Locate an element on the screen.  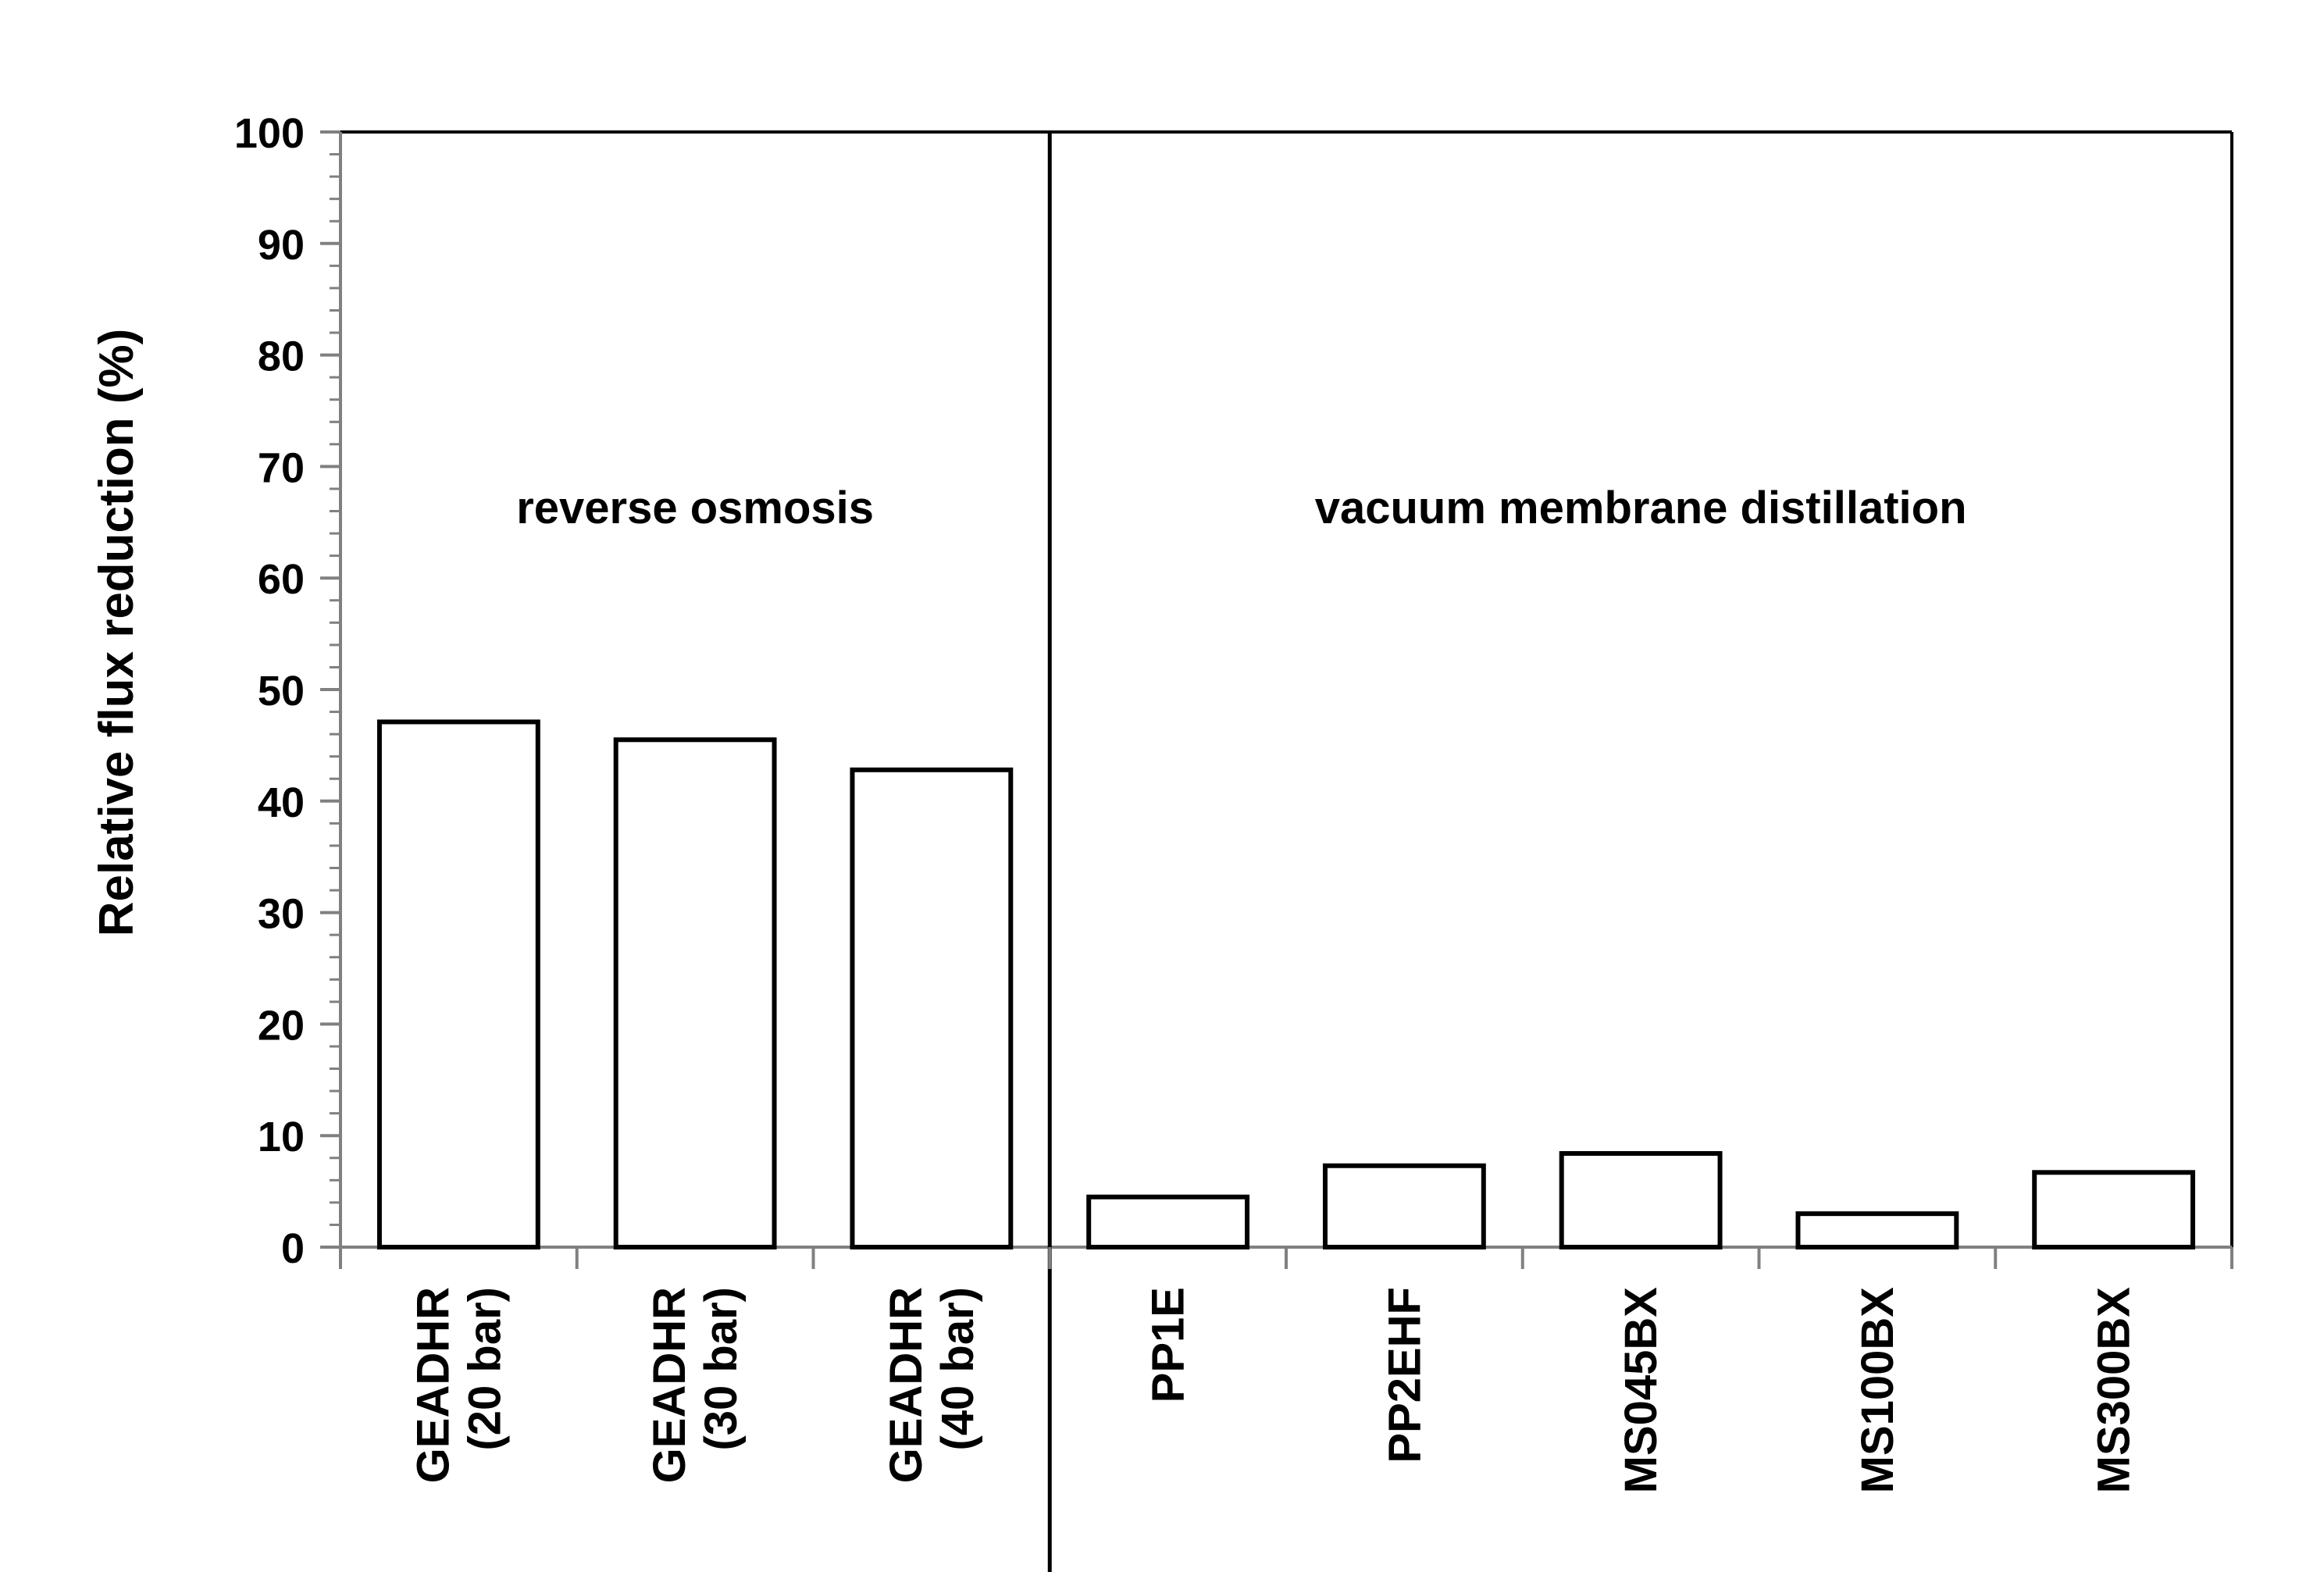
y-tick-label: 40 is located at coordinates (281, 802).